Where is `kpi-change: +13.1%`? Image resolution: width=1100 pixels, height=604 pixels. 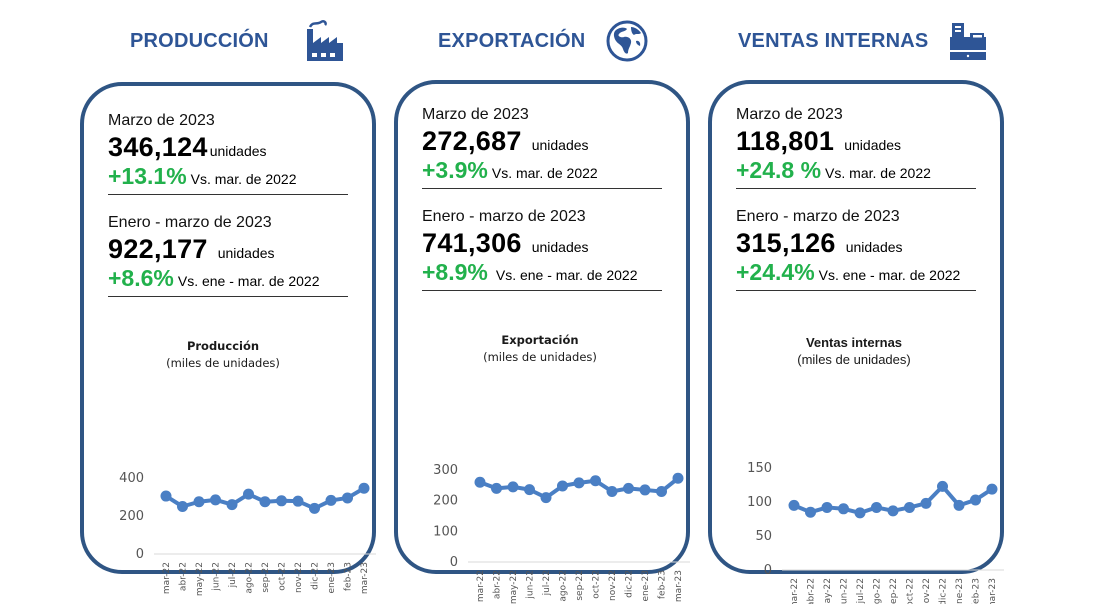 kpi-change: +13.1% is located at coordinates (147, 176).